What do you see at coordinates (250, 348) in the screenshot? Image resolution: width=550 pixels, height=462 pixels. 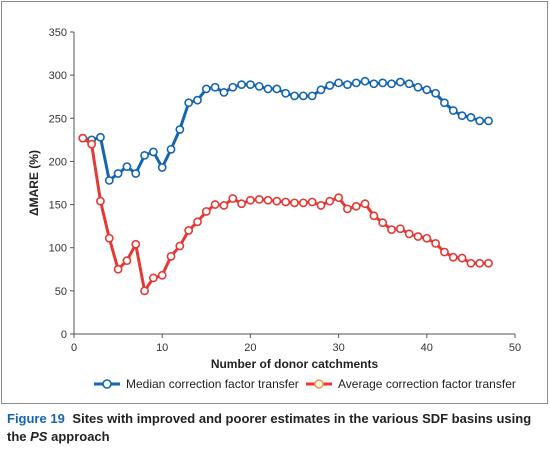 I see `x-tick-label: 20` at bounding box center [250, 348].